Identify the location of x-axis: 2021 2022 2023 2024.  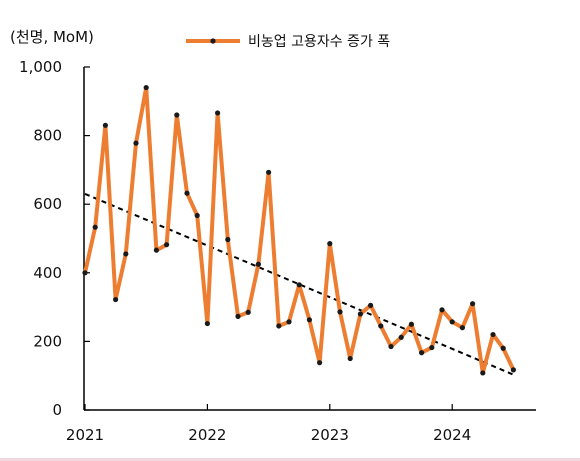
(301, 424).